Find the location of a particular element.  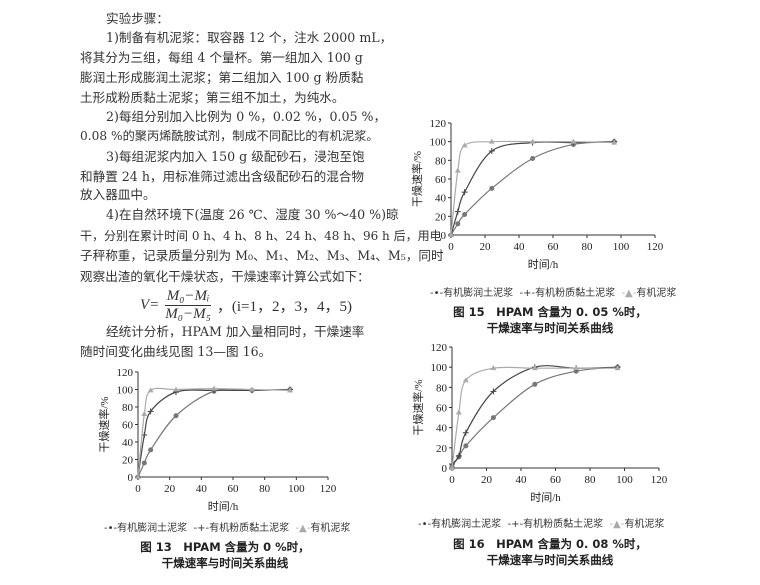

body-line: 膨润土形成膨润土泥浆；第二组加入 100 g 粉质黏 is located at coordinates (222, 77).